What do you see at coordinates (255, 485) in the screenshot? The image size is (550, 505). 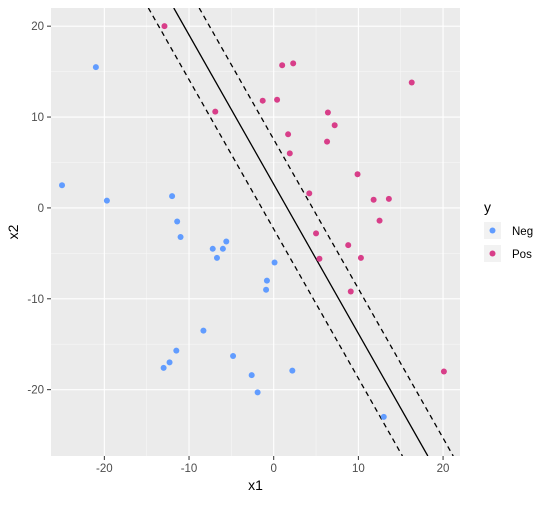 I see `x-axis-label: x1` at bounding box center [255, 485].